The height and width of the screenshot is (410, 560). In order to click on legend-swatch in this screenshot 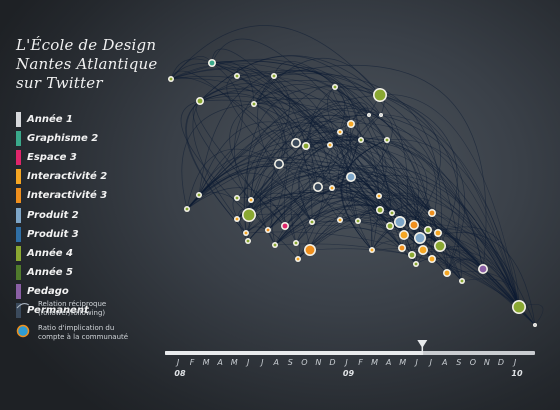, I will do `click(18, 310)`.